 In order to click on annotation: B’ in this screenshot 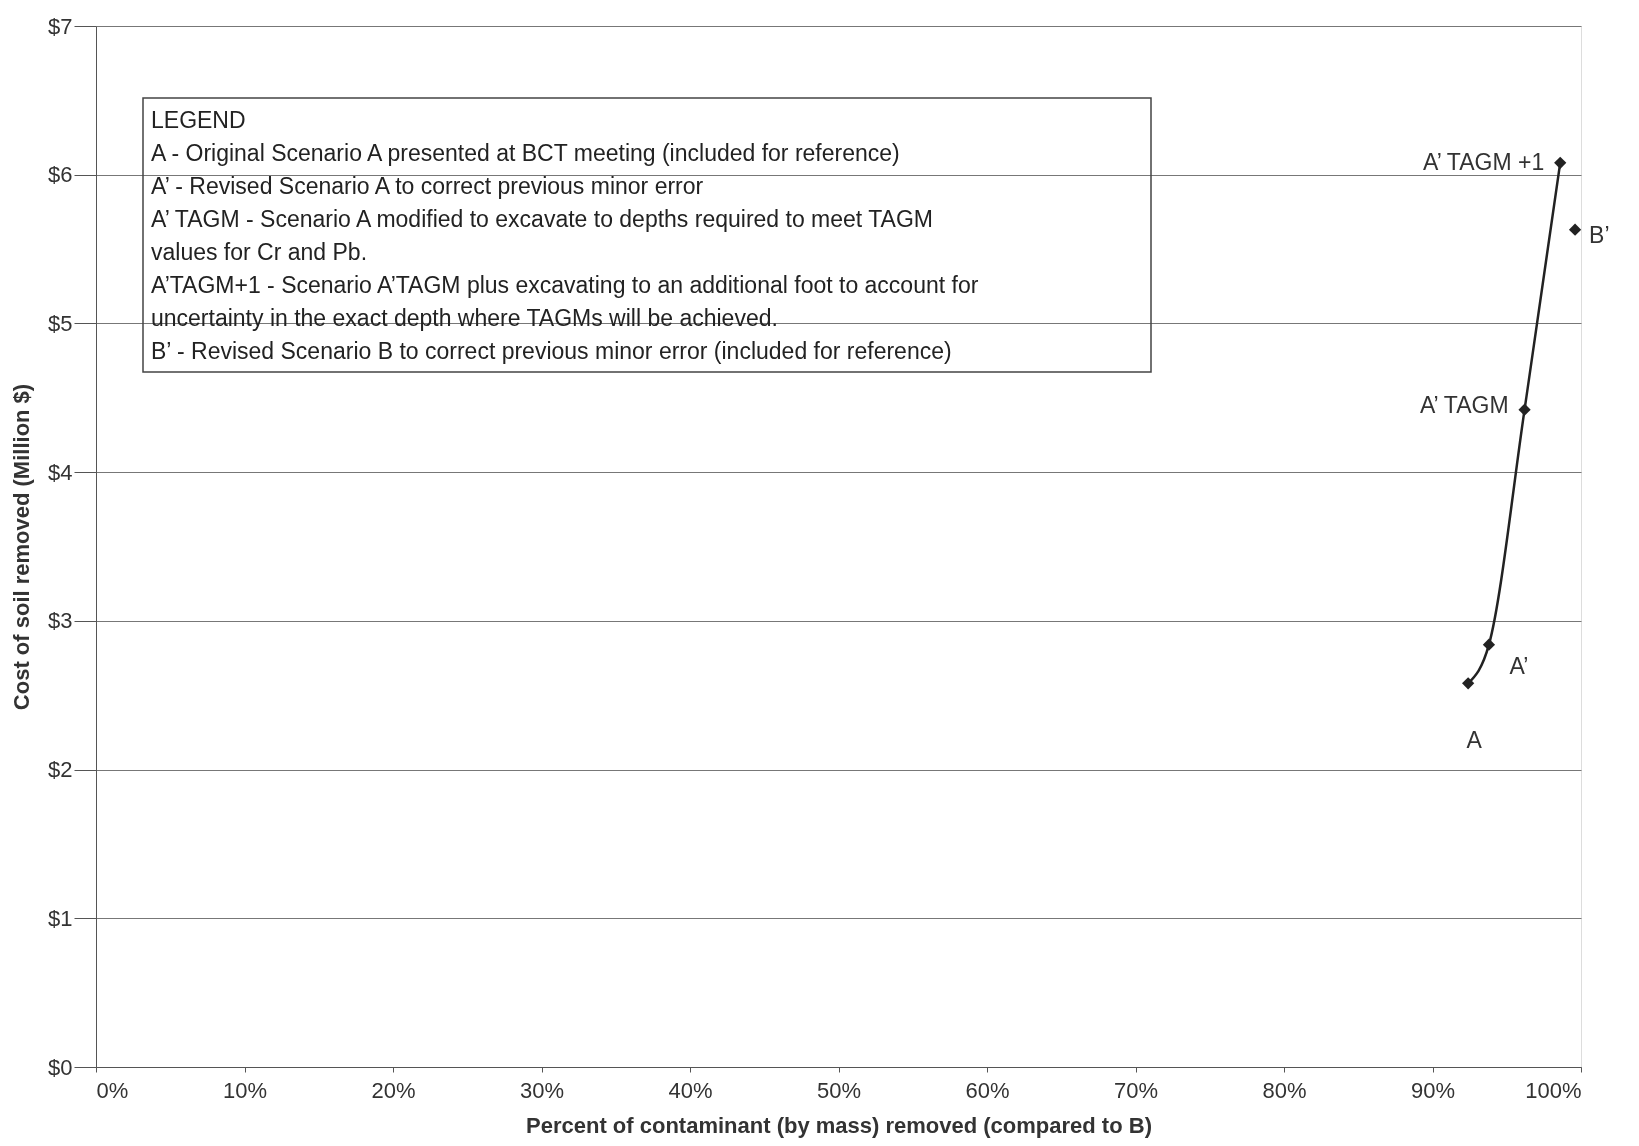, I will do `click(1599, 234)`.